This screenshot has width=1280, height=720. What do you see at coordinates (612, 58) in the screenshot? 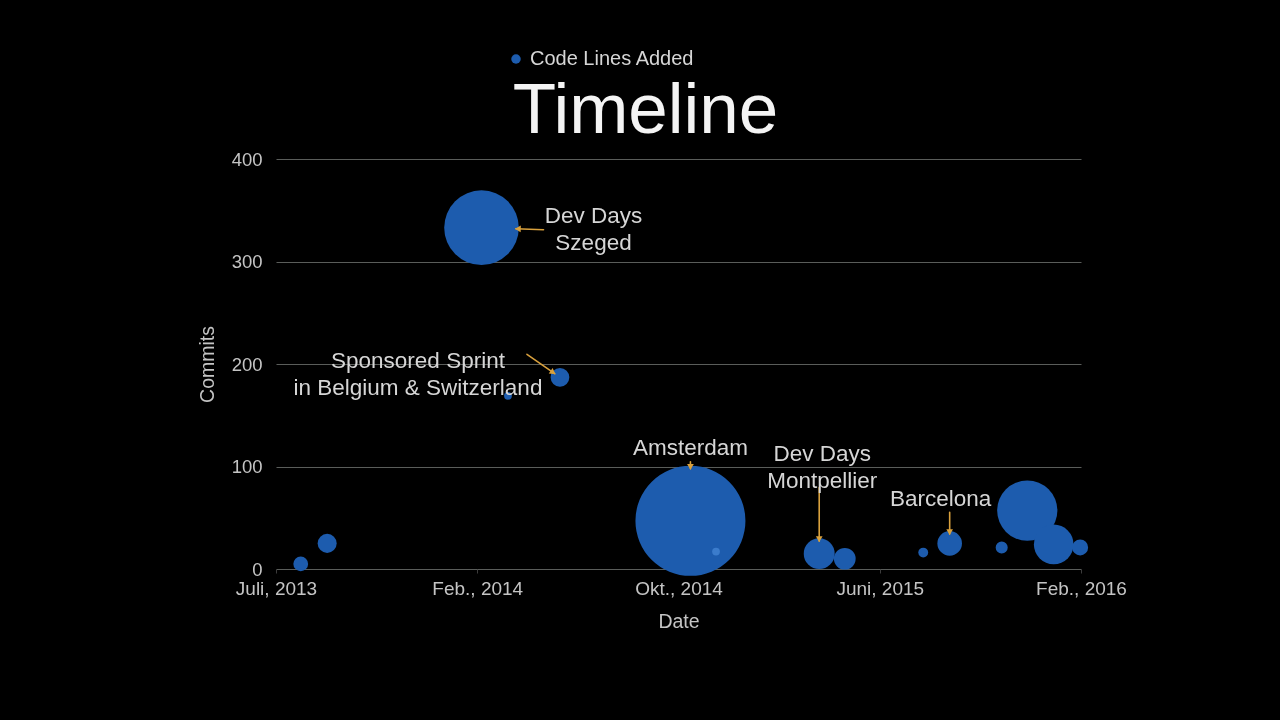
I see `legend-label: Code Lines Added` at bounding box center [612, 58].